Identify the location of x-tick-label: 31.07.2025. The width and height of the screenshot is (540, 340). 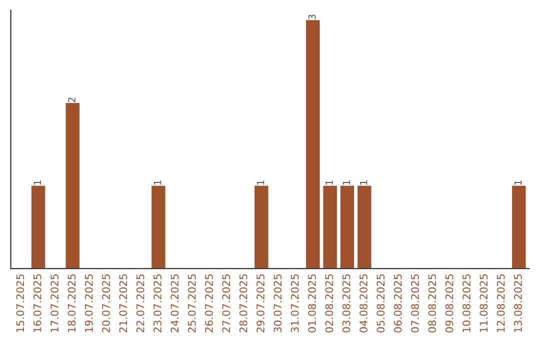
(294, 303).